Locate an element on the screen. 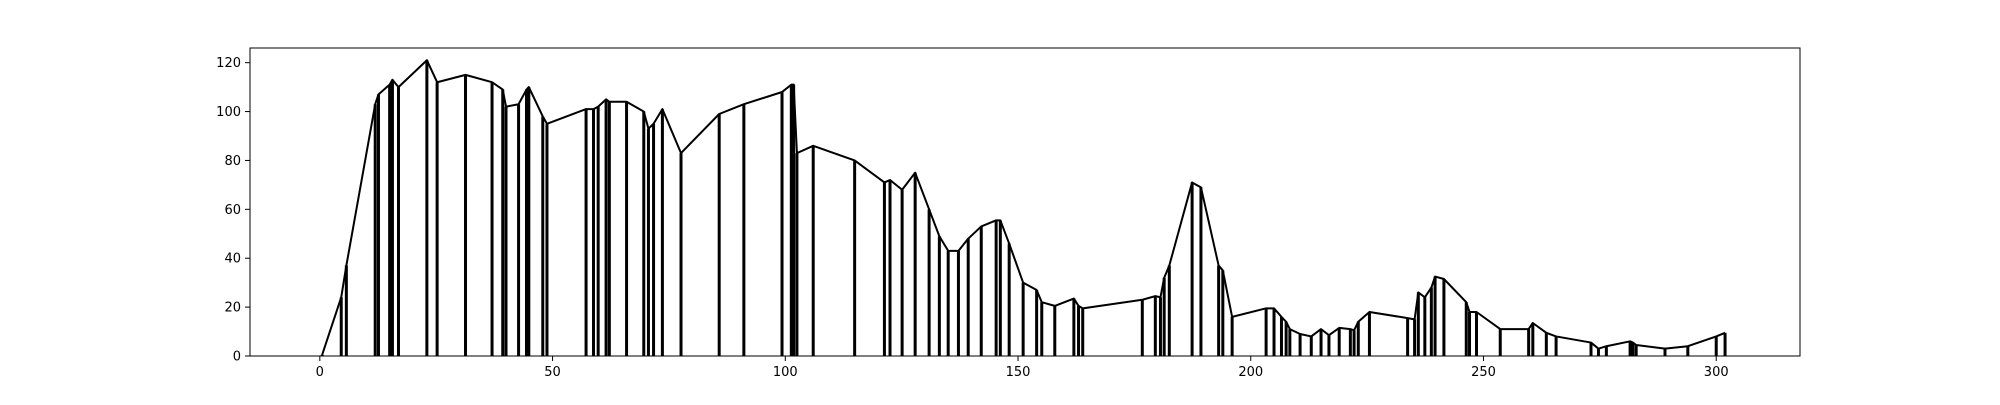 The height and width of the screenshot is (405, 2000). y-tick-label-120: 120 is located at coordinates (228, 63).